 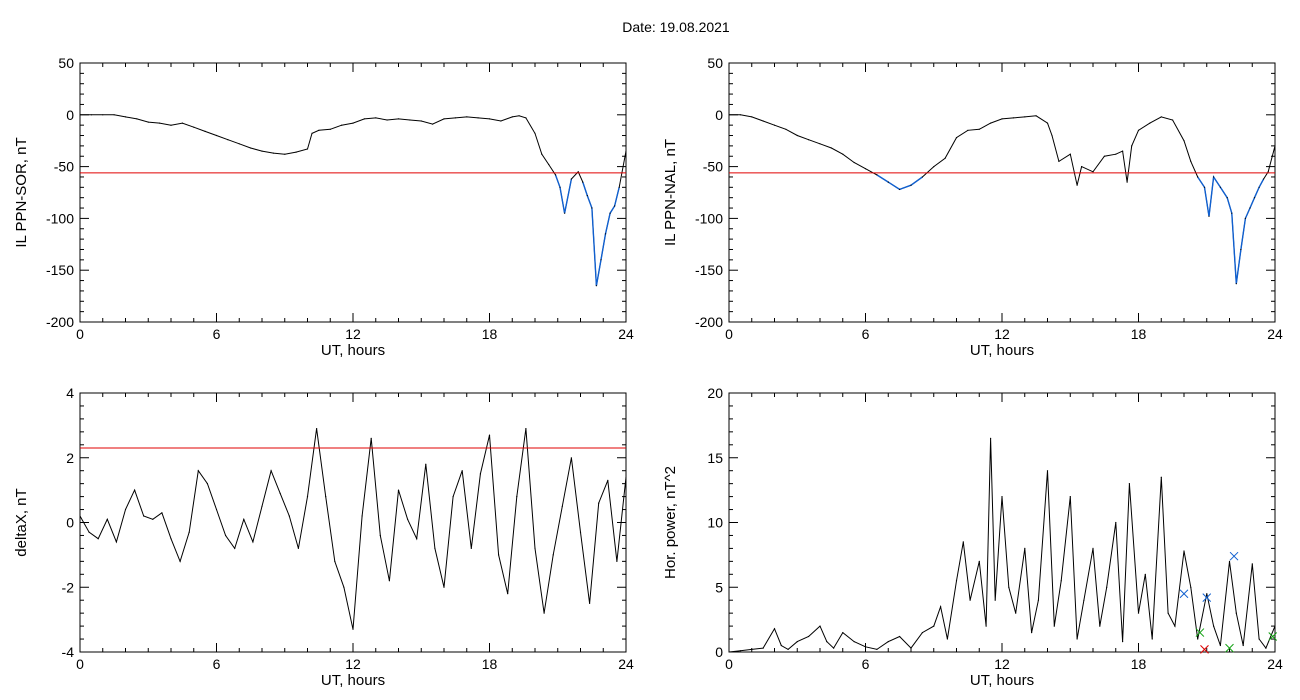 I want to click on y-tick-label: -150, so click(x=60, y=270).